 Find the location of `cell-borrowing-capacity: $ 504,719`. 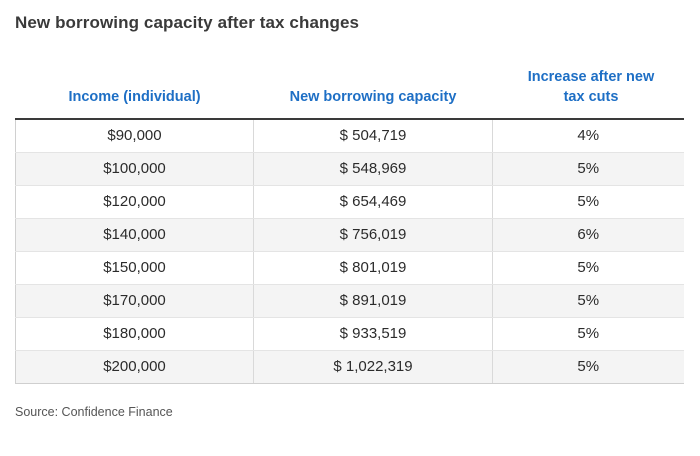

cell-borrowing-capacity: $ 504,719 is located at coordinates (373, 136).